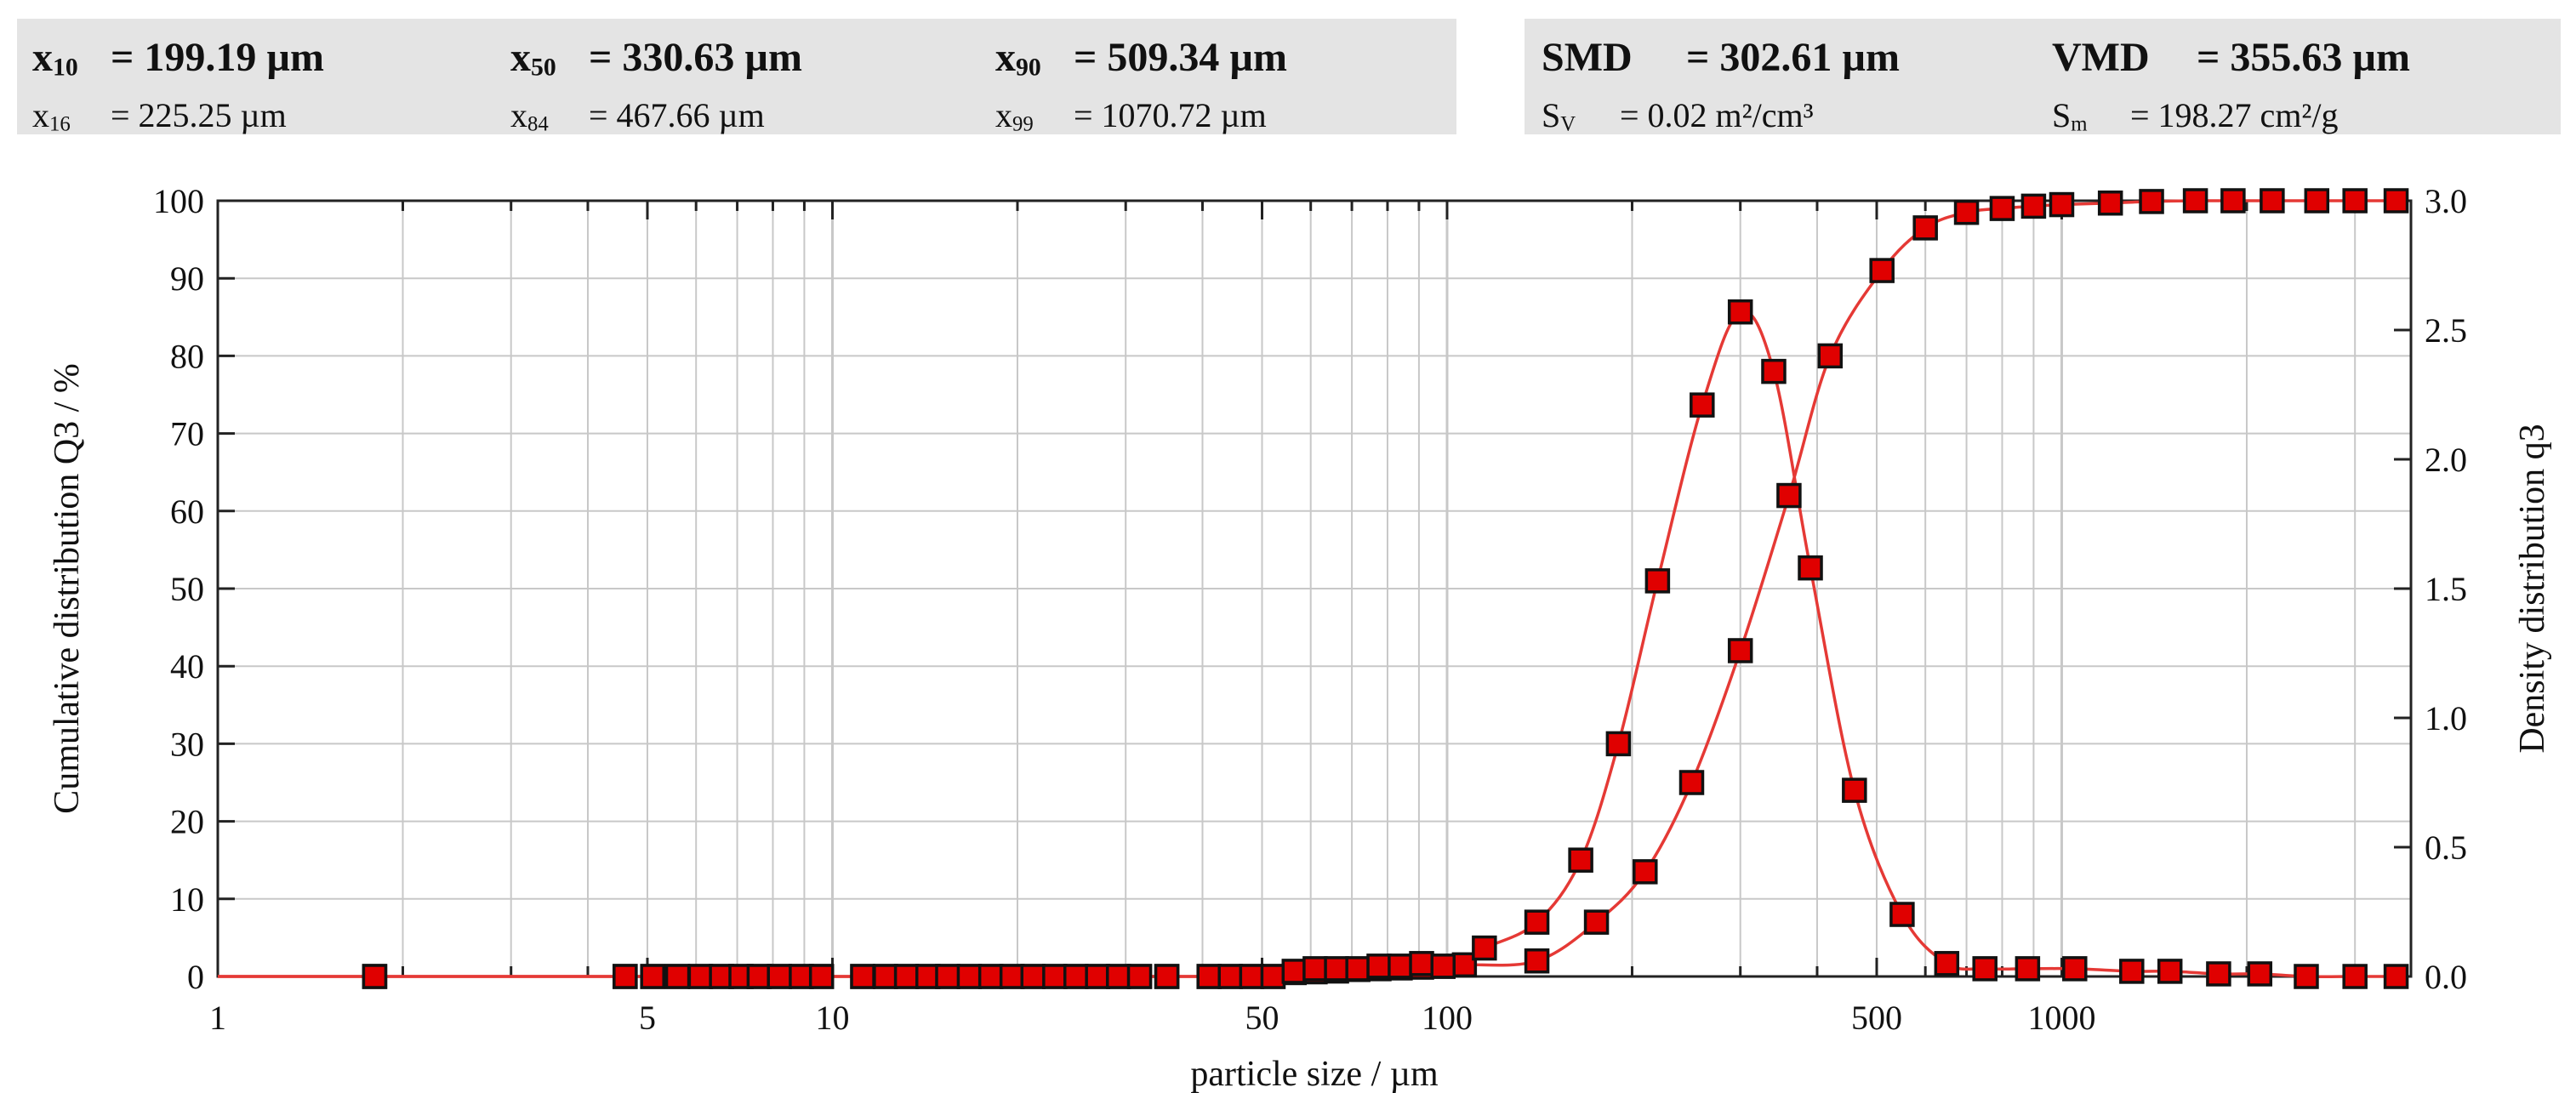 This screenshot has width=2576, height=1093. I want to click on y-tick-label: 100, so click(179, 201).